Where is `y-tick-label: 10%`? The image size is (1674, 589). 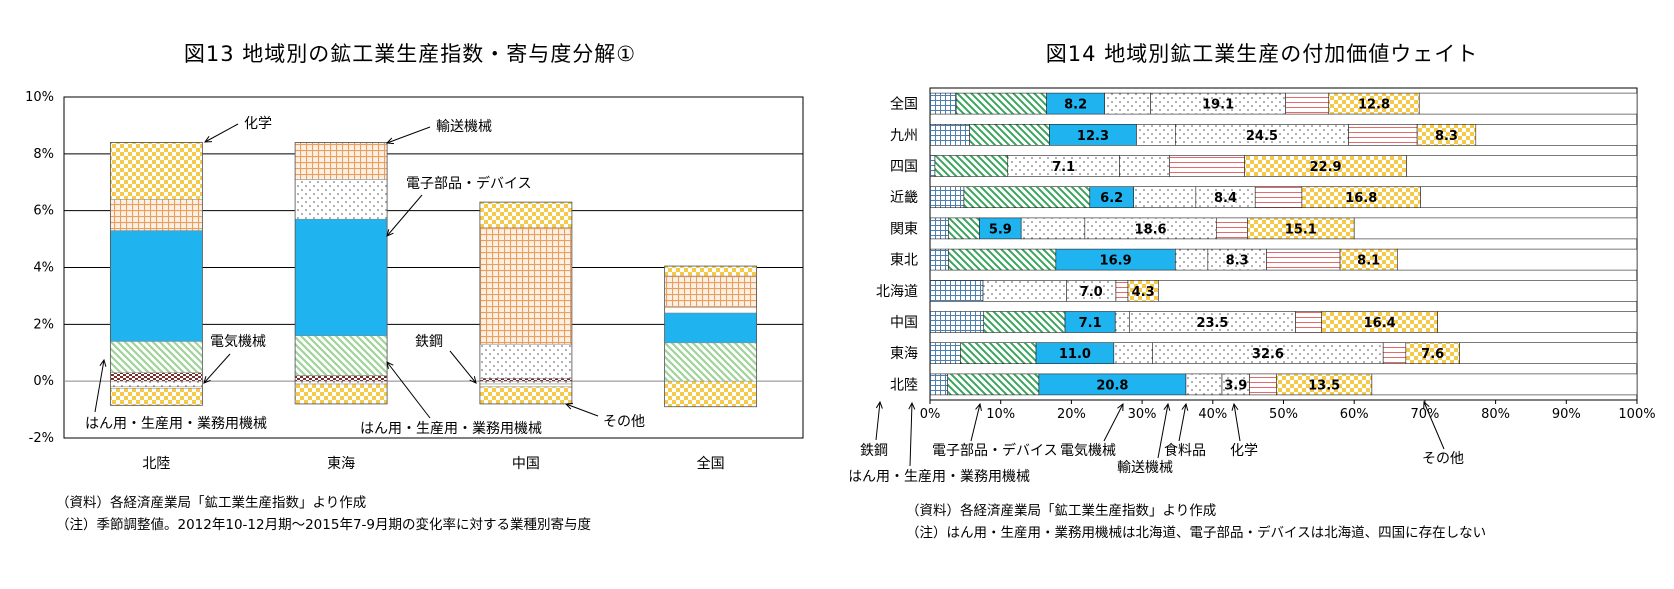
y-tick-label: 10% is located at coordinates (39, 97).